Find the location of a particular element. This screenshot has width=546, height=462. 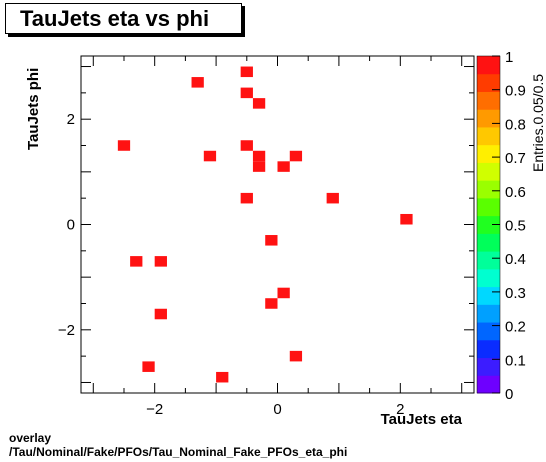

y-tick-label: 0 is located at coordinates (71, 225).